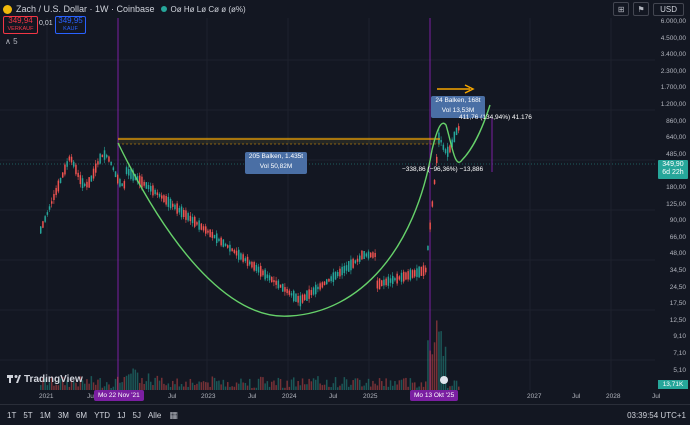 This screenshot has height=425, width=690. I want to click on measure-1-vol: Vol 50,82M, so click(276, 166).